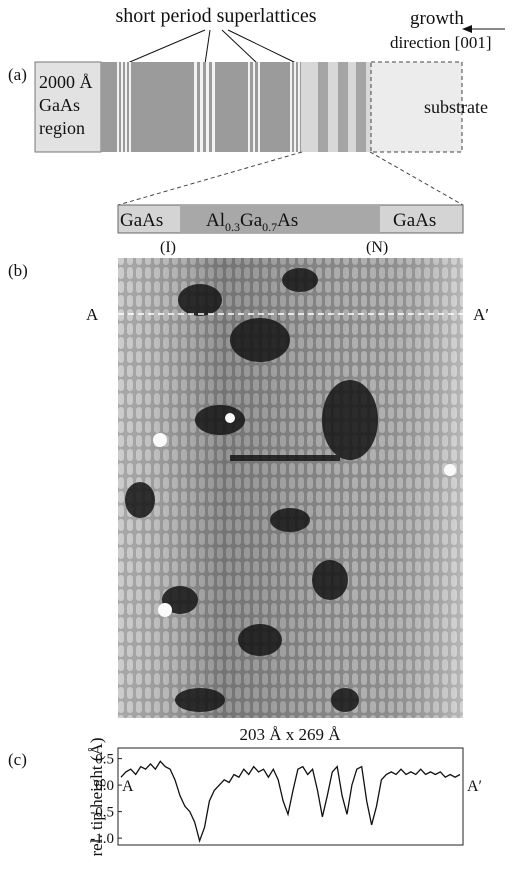 This screenshot has width=519, height=883. I want to click on layer-label: Al0.3Ga0.7As, so click(252, 222).